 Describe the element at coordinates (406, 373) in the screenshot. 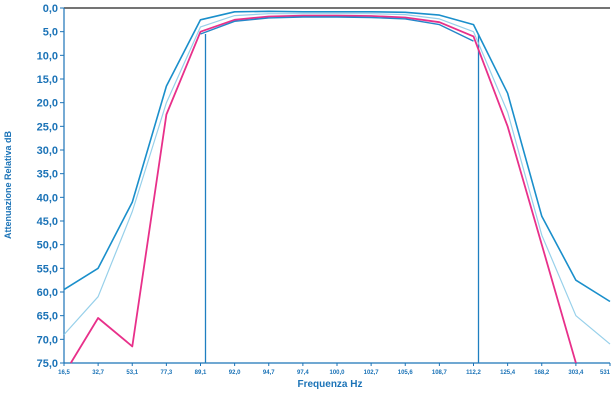

I see `x-tick-label: 105,6` at that location.